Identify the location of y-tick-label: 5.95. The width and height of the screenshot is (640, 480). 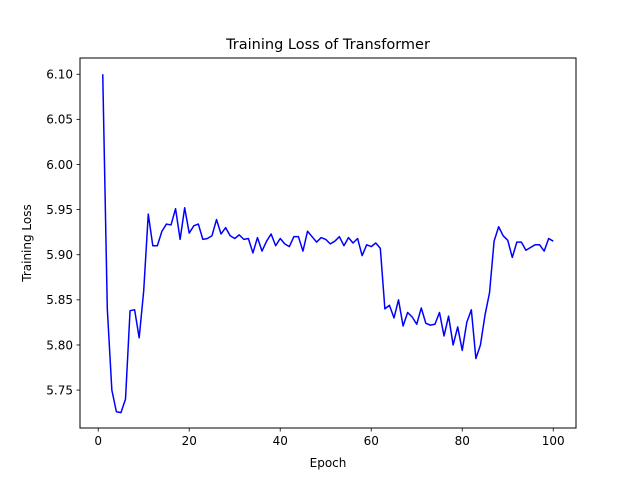
(59, 210).